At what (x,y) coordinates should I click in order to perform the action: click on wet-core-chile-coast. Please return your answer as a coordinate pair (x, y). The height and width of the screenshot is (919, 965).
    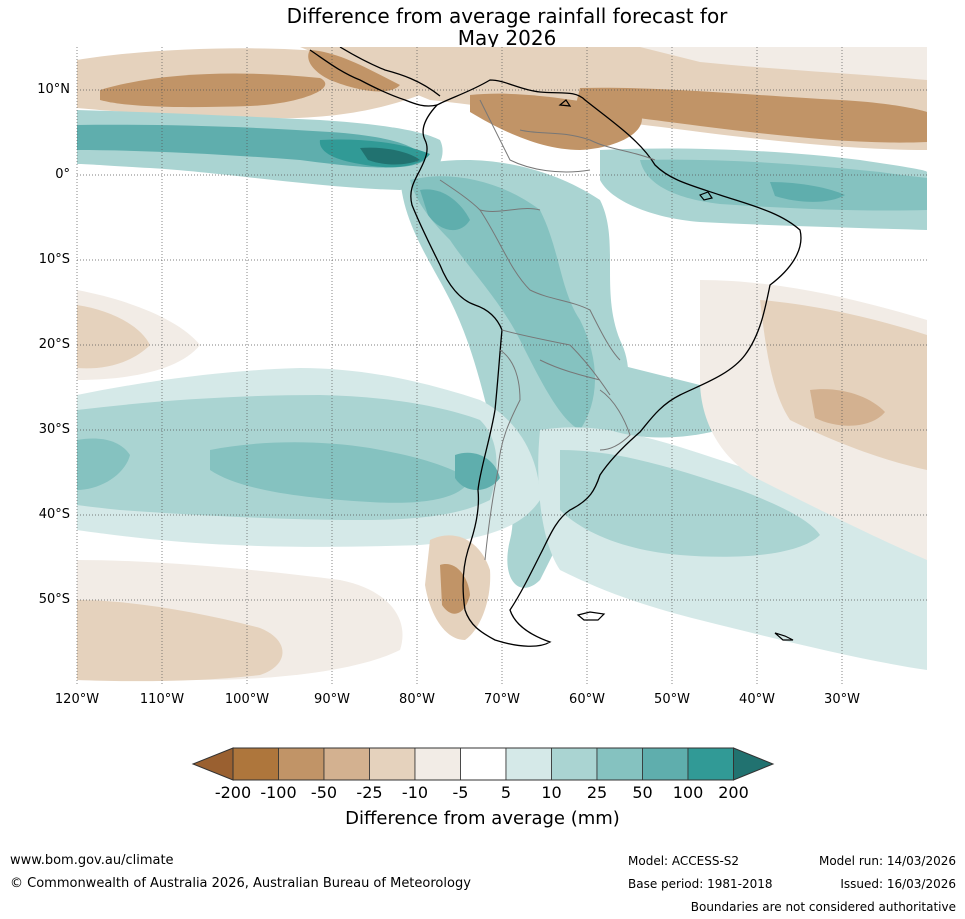
    Looking at the image, I should click on (477, 471).